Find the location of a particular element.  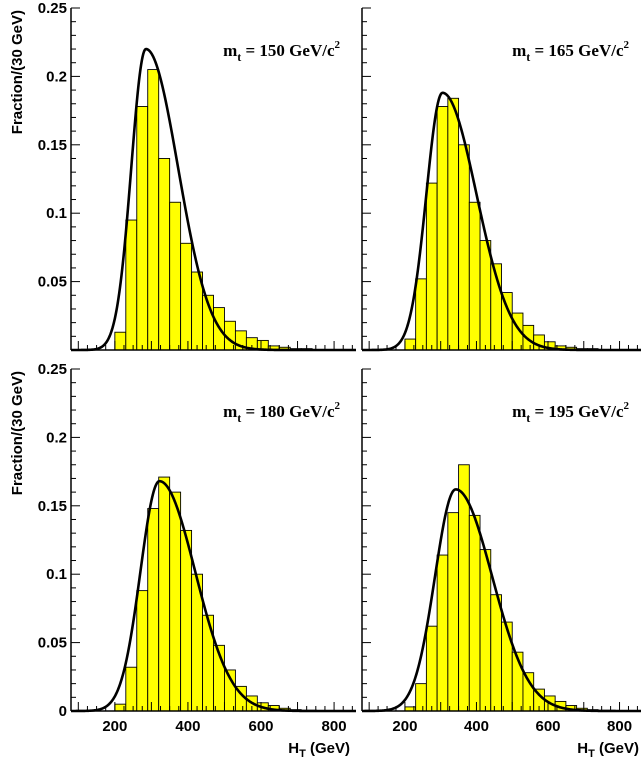

y-tick-label: 0 is located at coordinates (63, 711).